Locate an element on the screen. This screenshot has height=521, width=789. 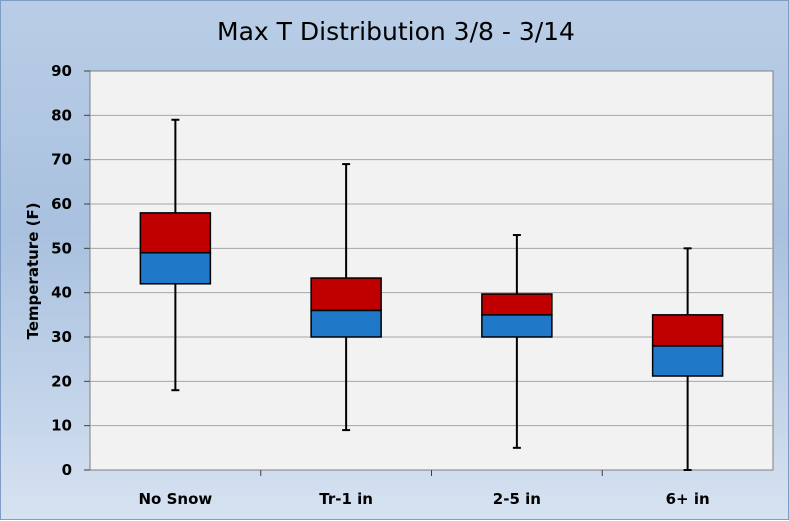
y-axis-title: Temperature (F) is located at coordinates (33, 270).